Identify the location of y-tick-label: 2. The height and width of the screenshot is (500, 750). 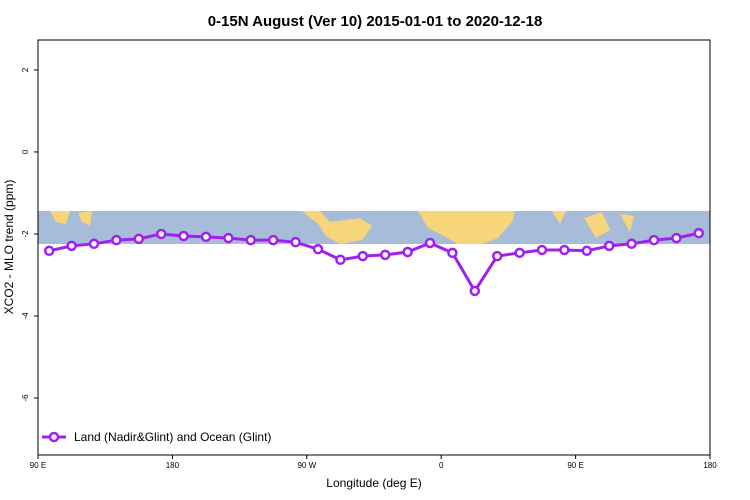
(25, 69).